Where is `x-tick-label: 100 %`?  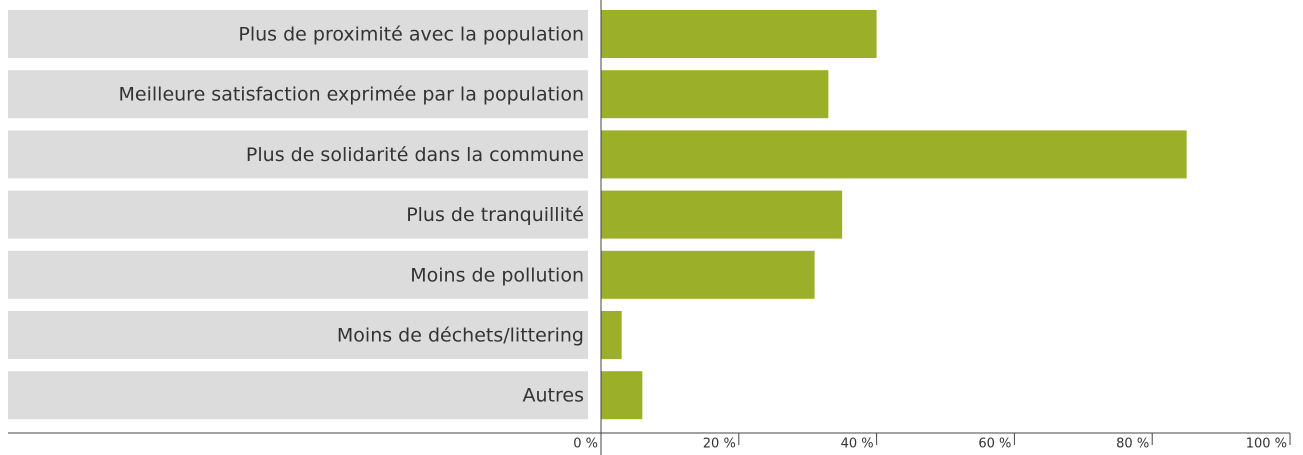
x-tick-label: 100 % is located at coordinates (1266, 444).